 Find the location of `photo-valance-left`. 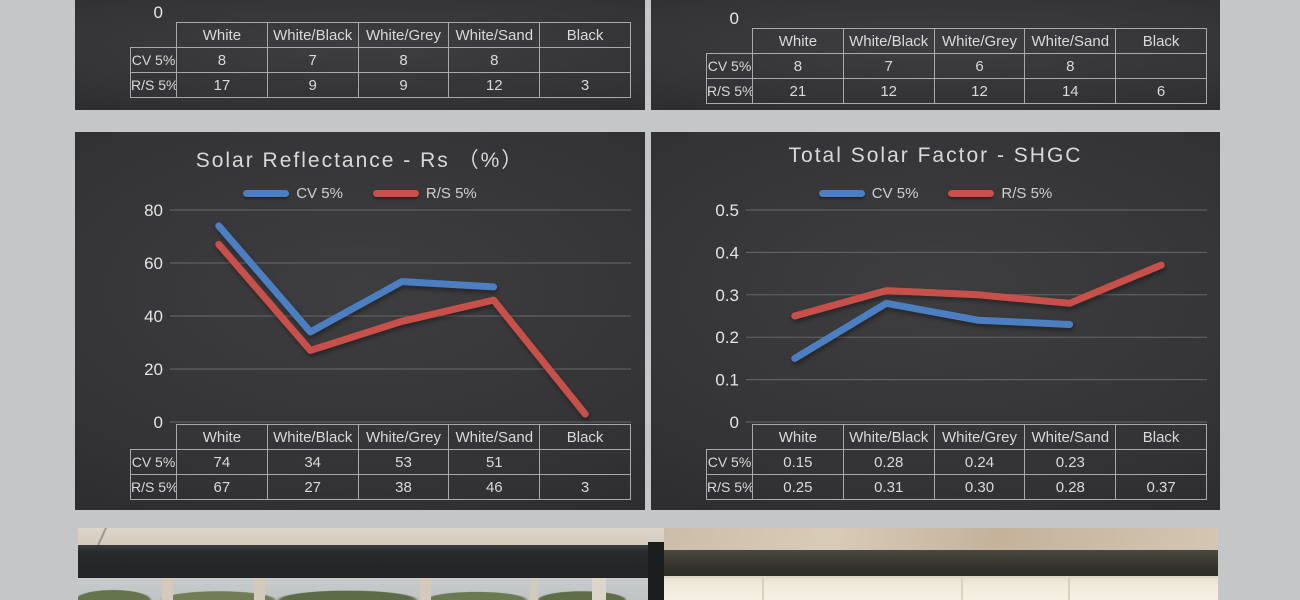

photo-valance-left is located at coordinates (371, 561).